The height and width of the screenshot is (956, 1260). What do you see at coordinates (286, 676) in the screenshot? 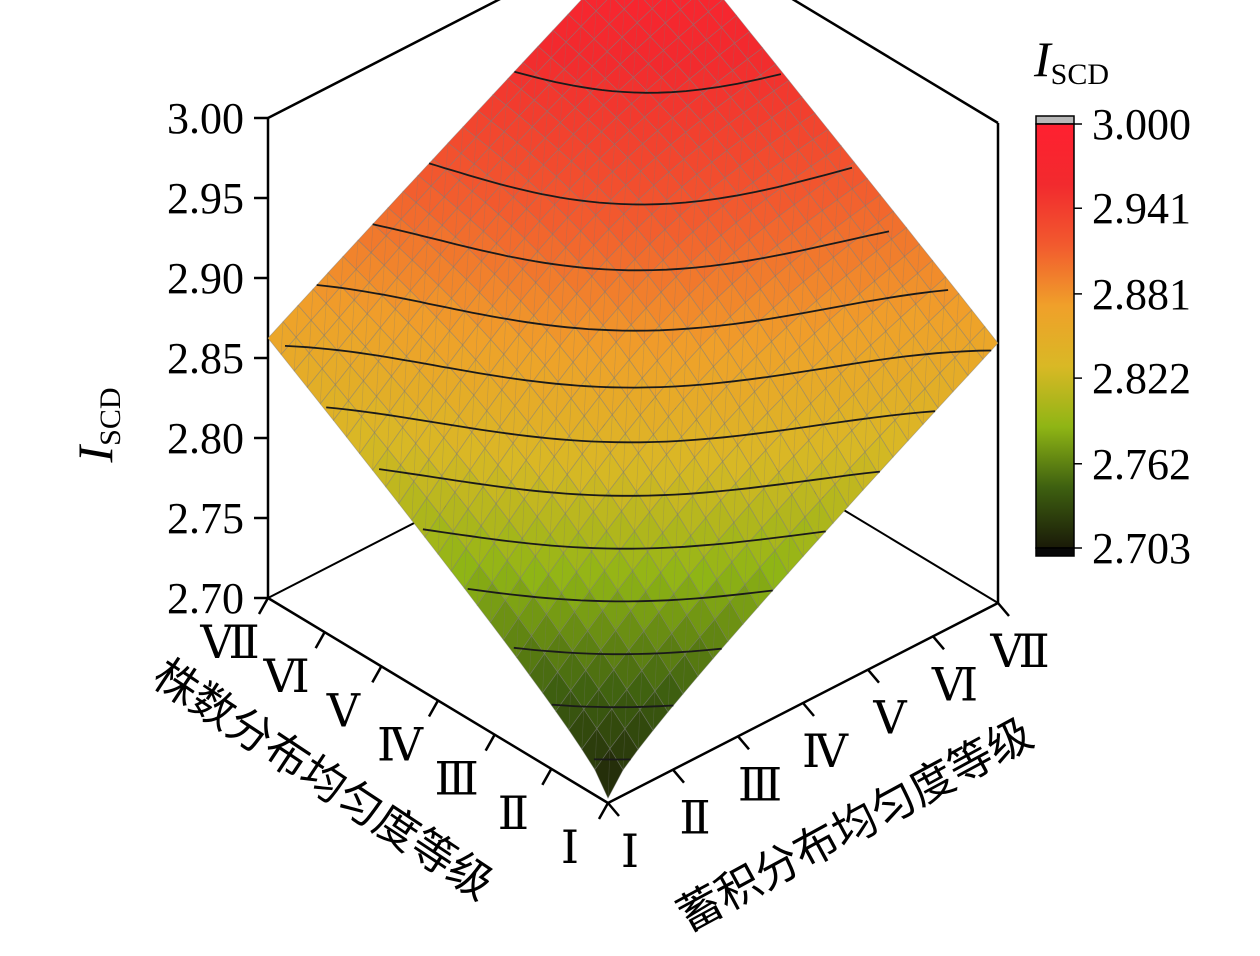
I see `x-tick-label: Ⅵ` at bounding box center [286, 676].